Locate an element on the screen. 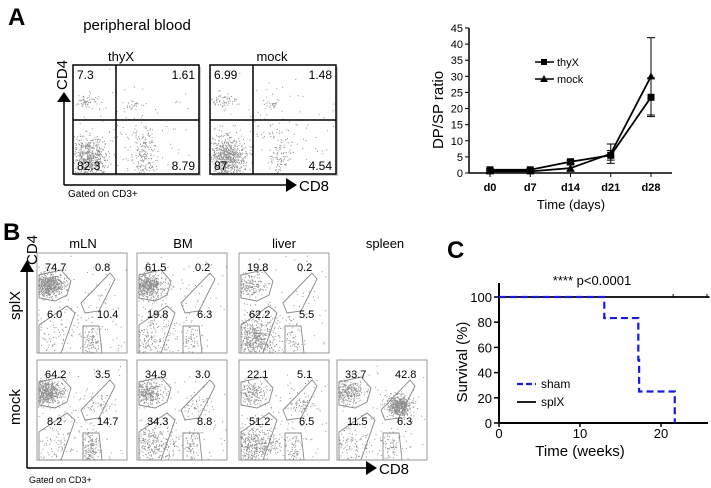 The image size is (711, 488). y-tick-label: 5 is located at coordinates (460, 158).